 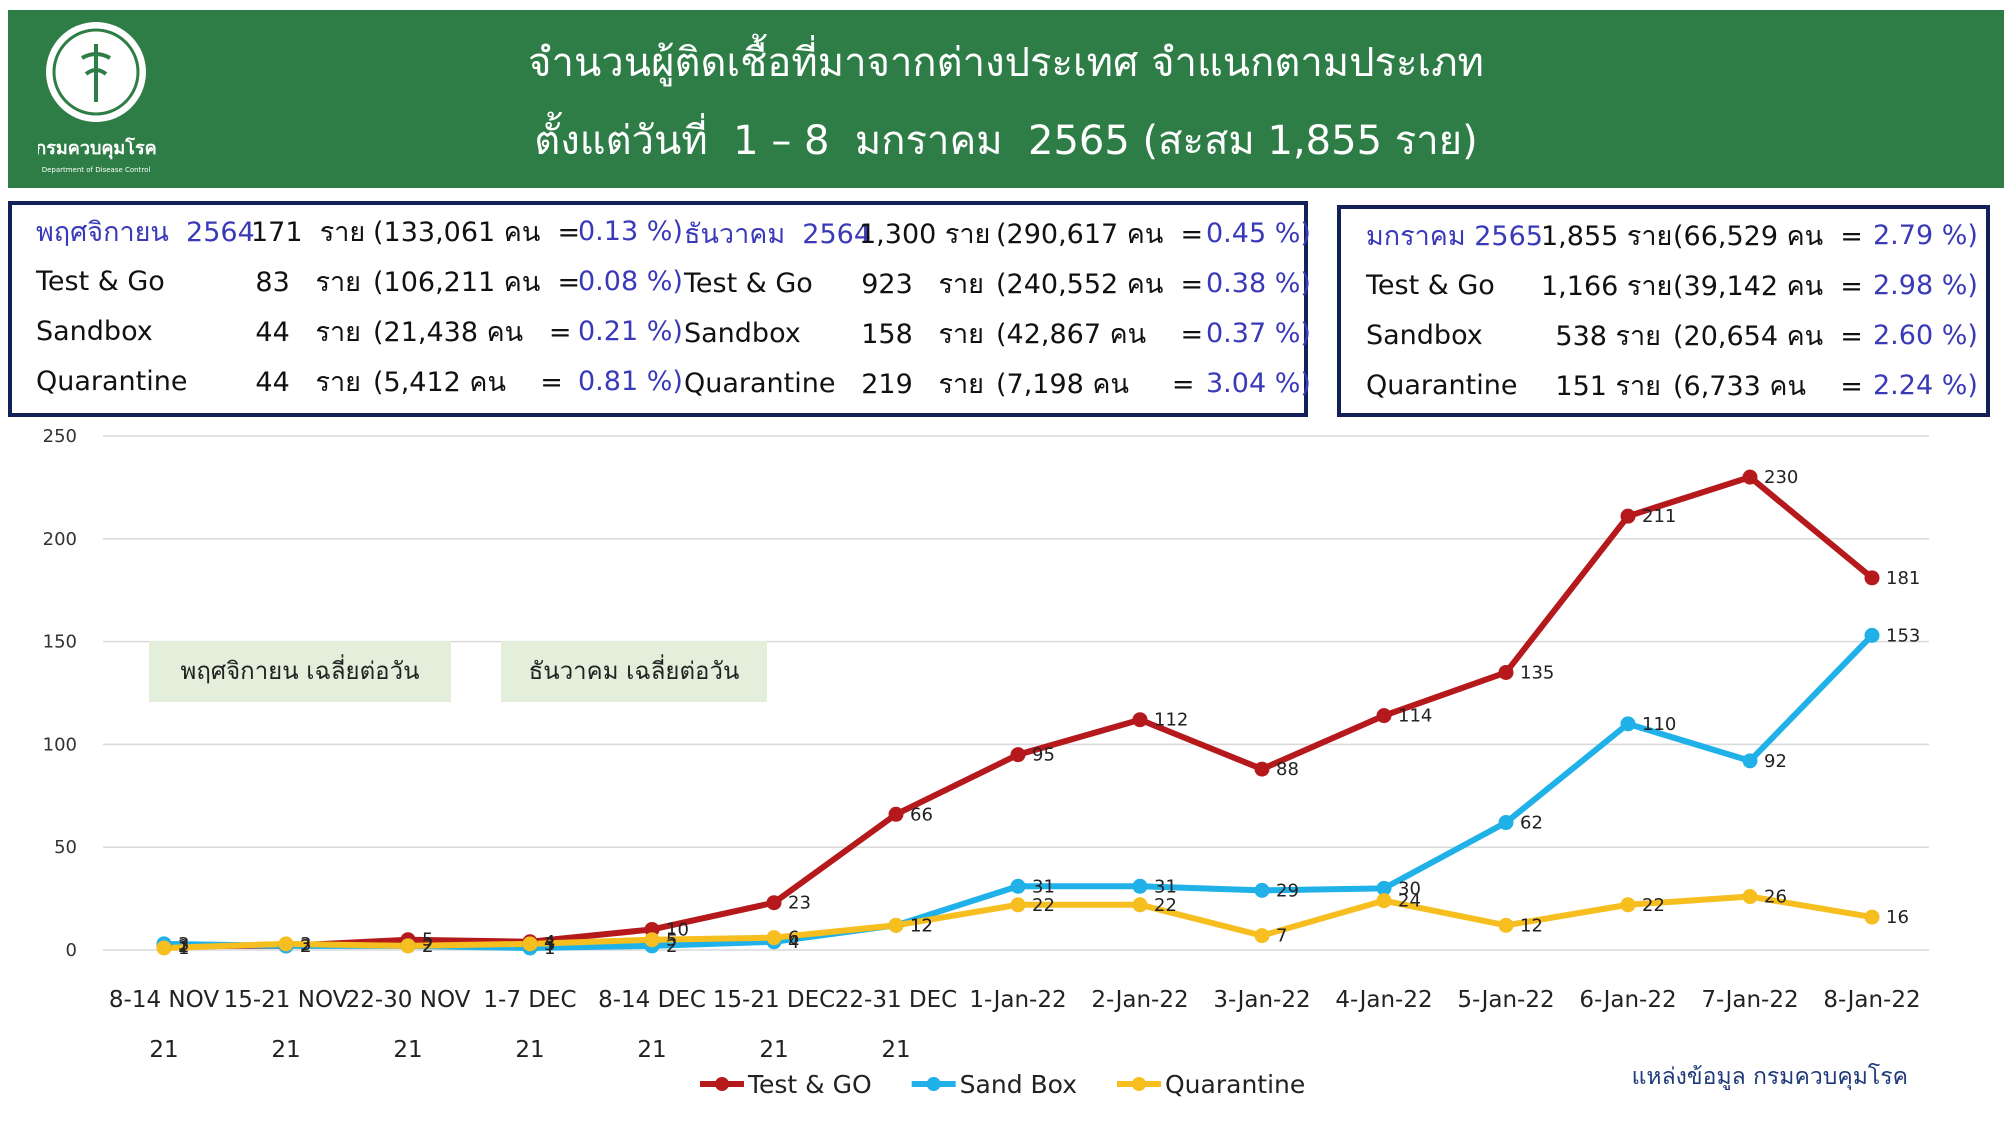 I want to click on data-label: 114, so click(x=1415, y=716).